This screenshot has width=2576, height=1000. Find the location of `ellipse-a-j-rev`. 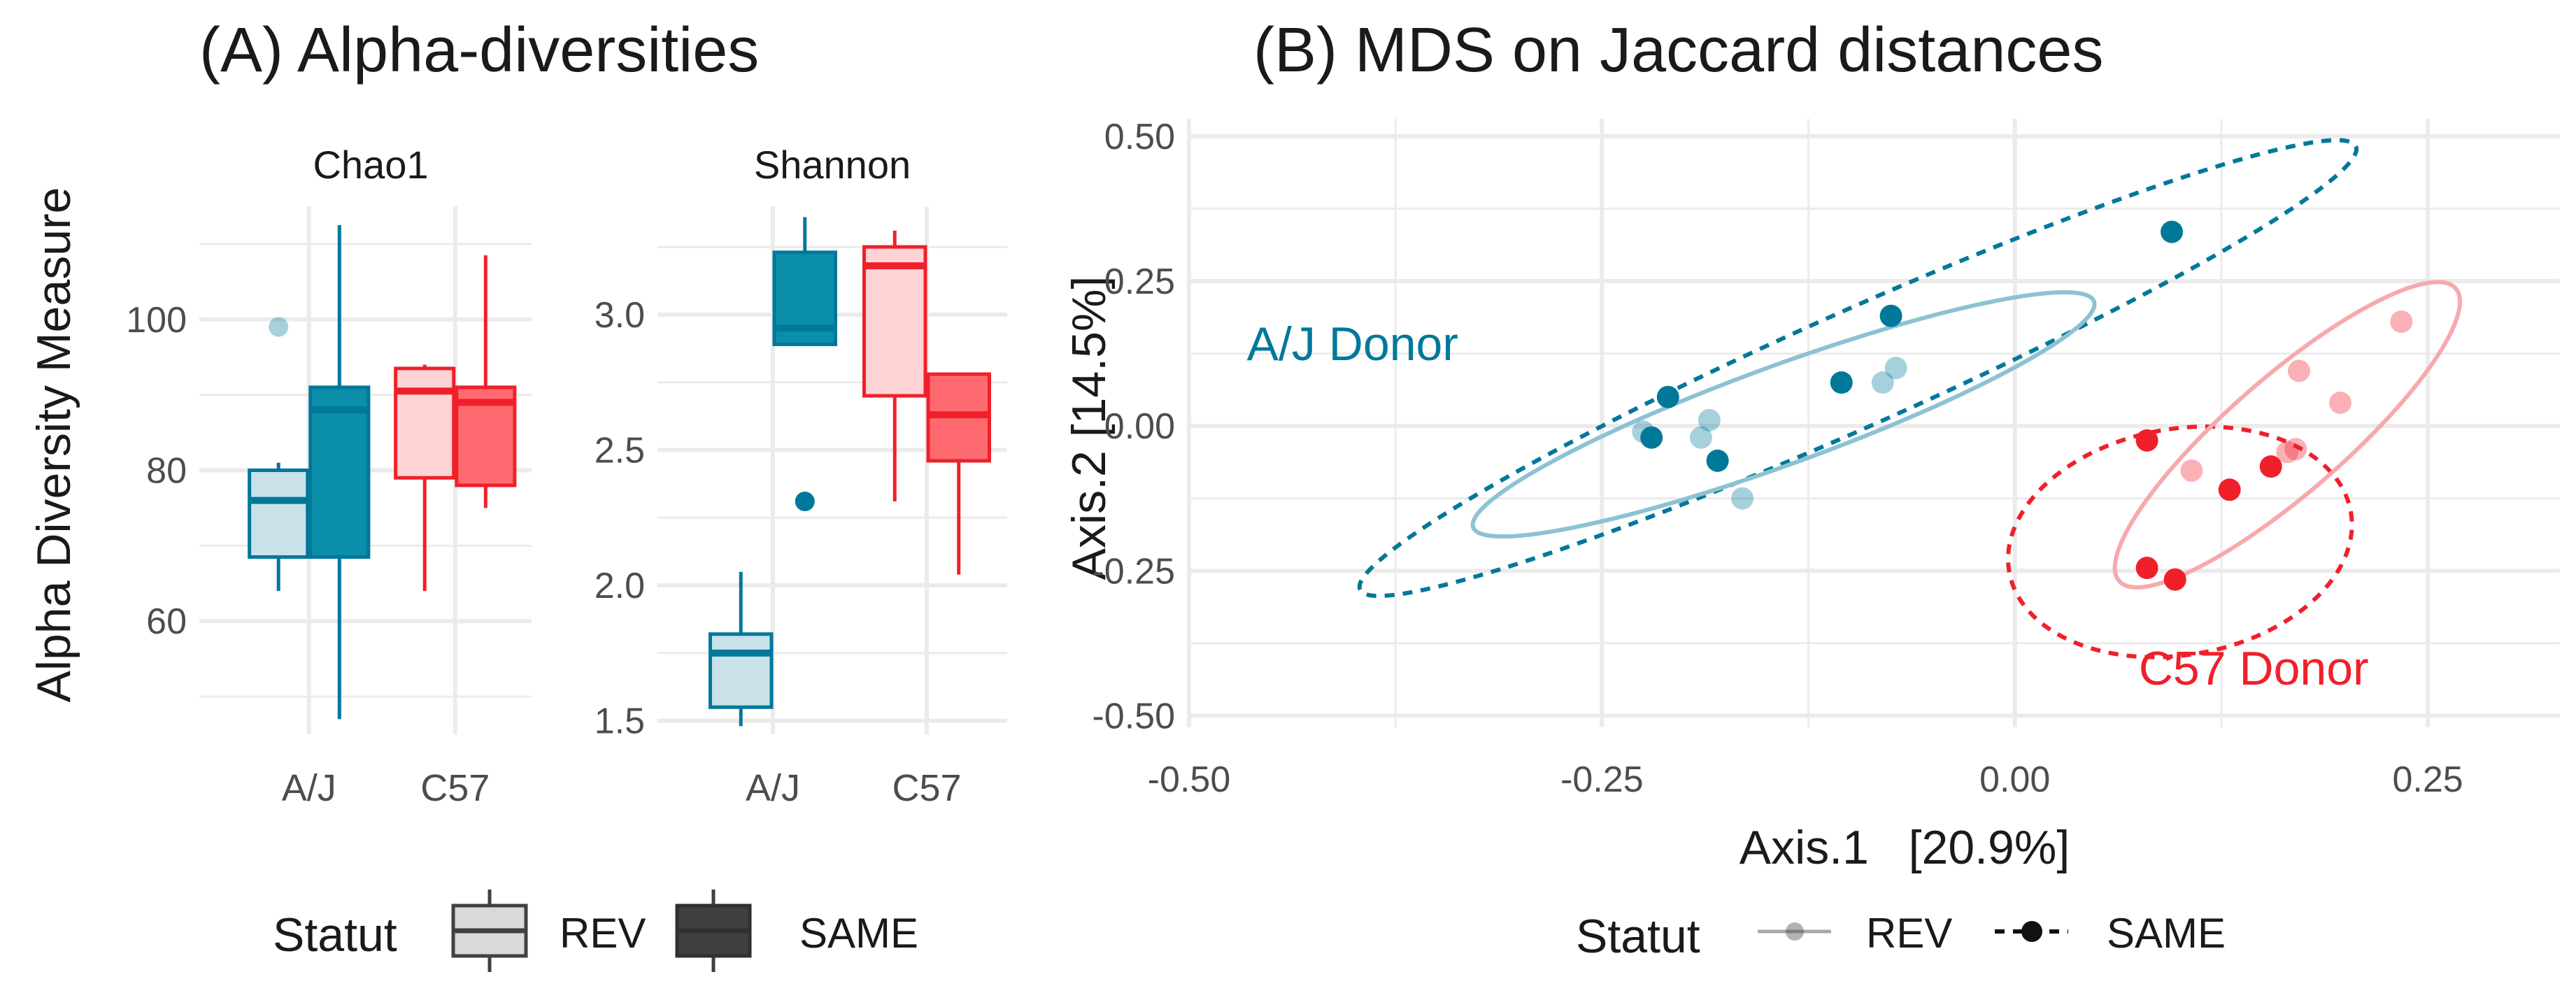

ellipse-a-j-rev is located at coordinates (1783, 414).